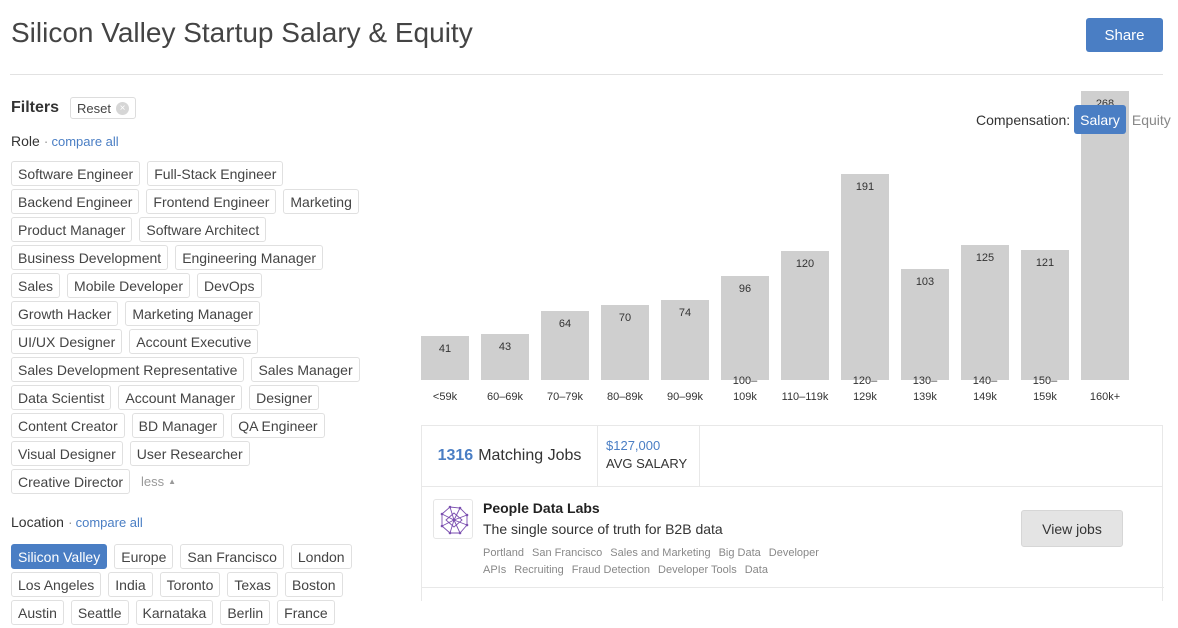  I want to click on location-tag-texas: Texas, so click(252, 584).